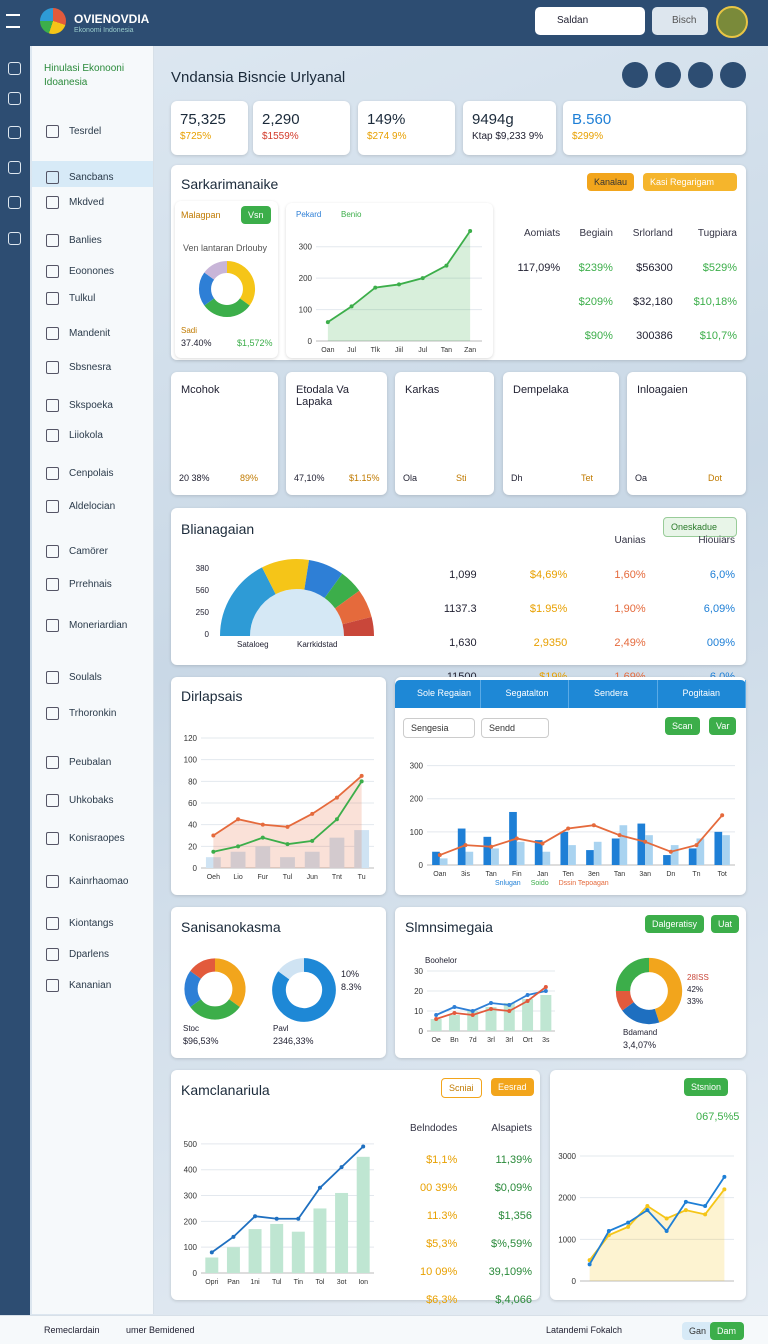 The height and width of the screenshot is (1344, 768). I want to click on button: Scan, so click(682, 726).